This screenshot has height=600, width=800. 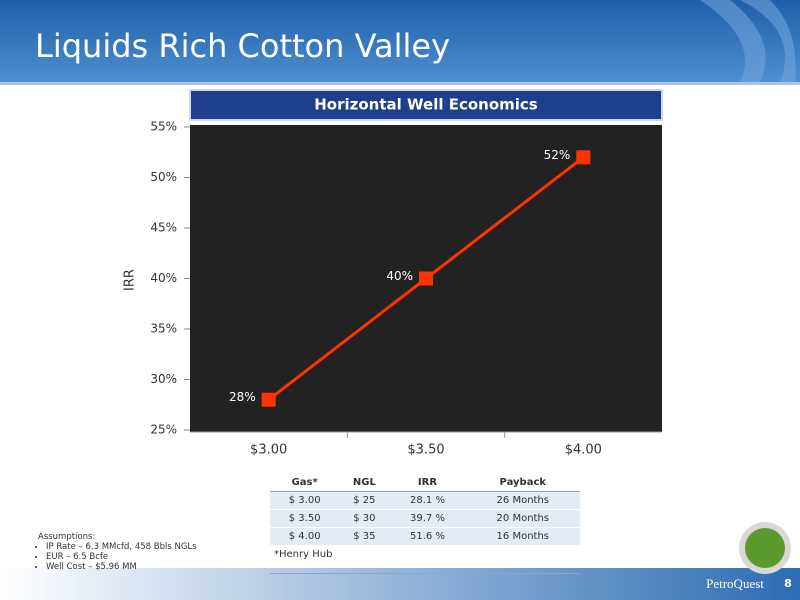 I want to click on header-cell: Gas*, so click(x=305, y=483).